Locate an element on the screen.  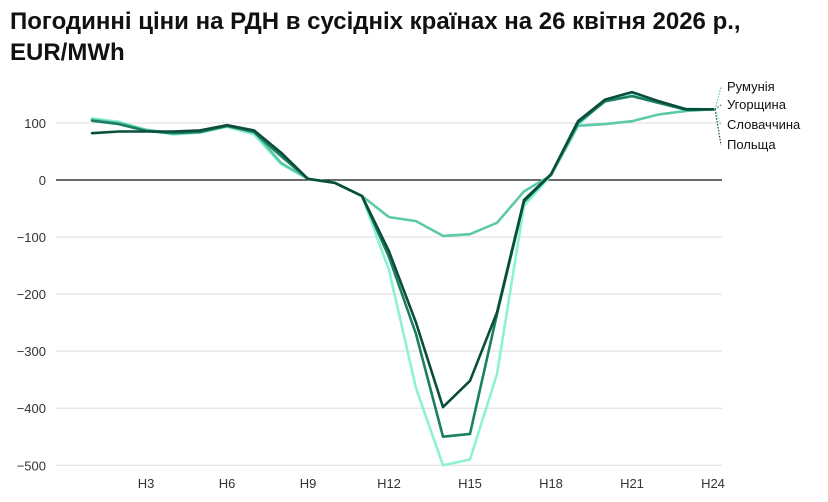
y-tick-label: −400 is located at coordinates (31, 408).